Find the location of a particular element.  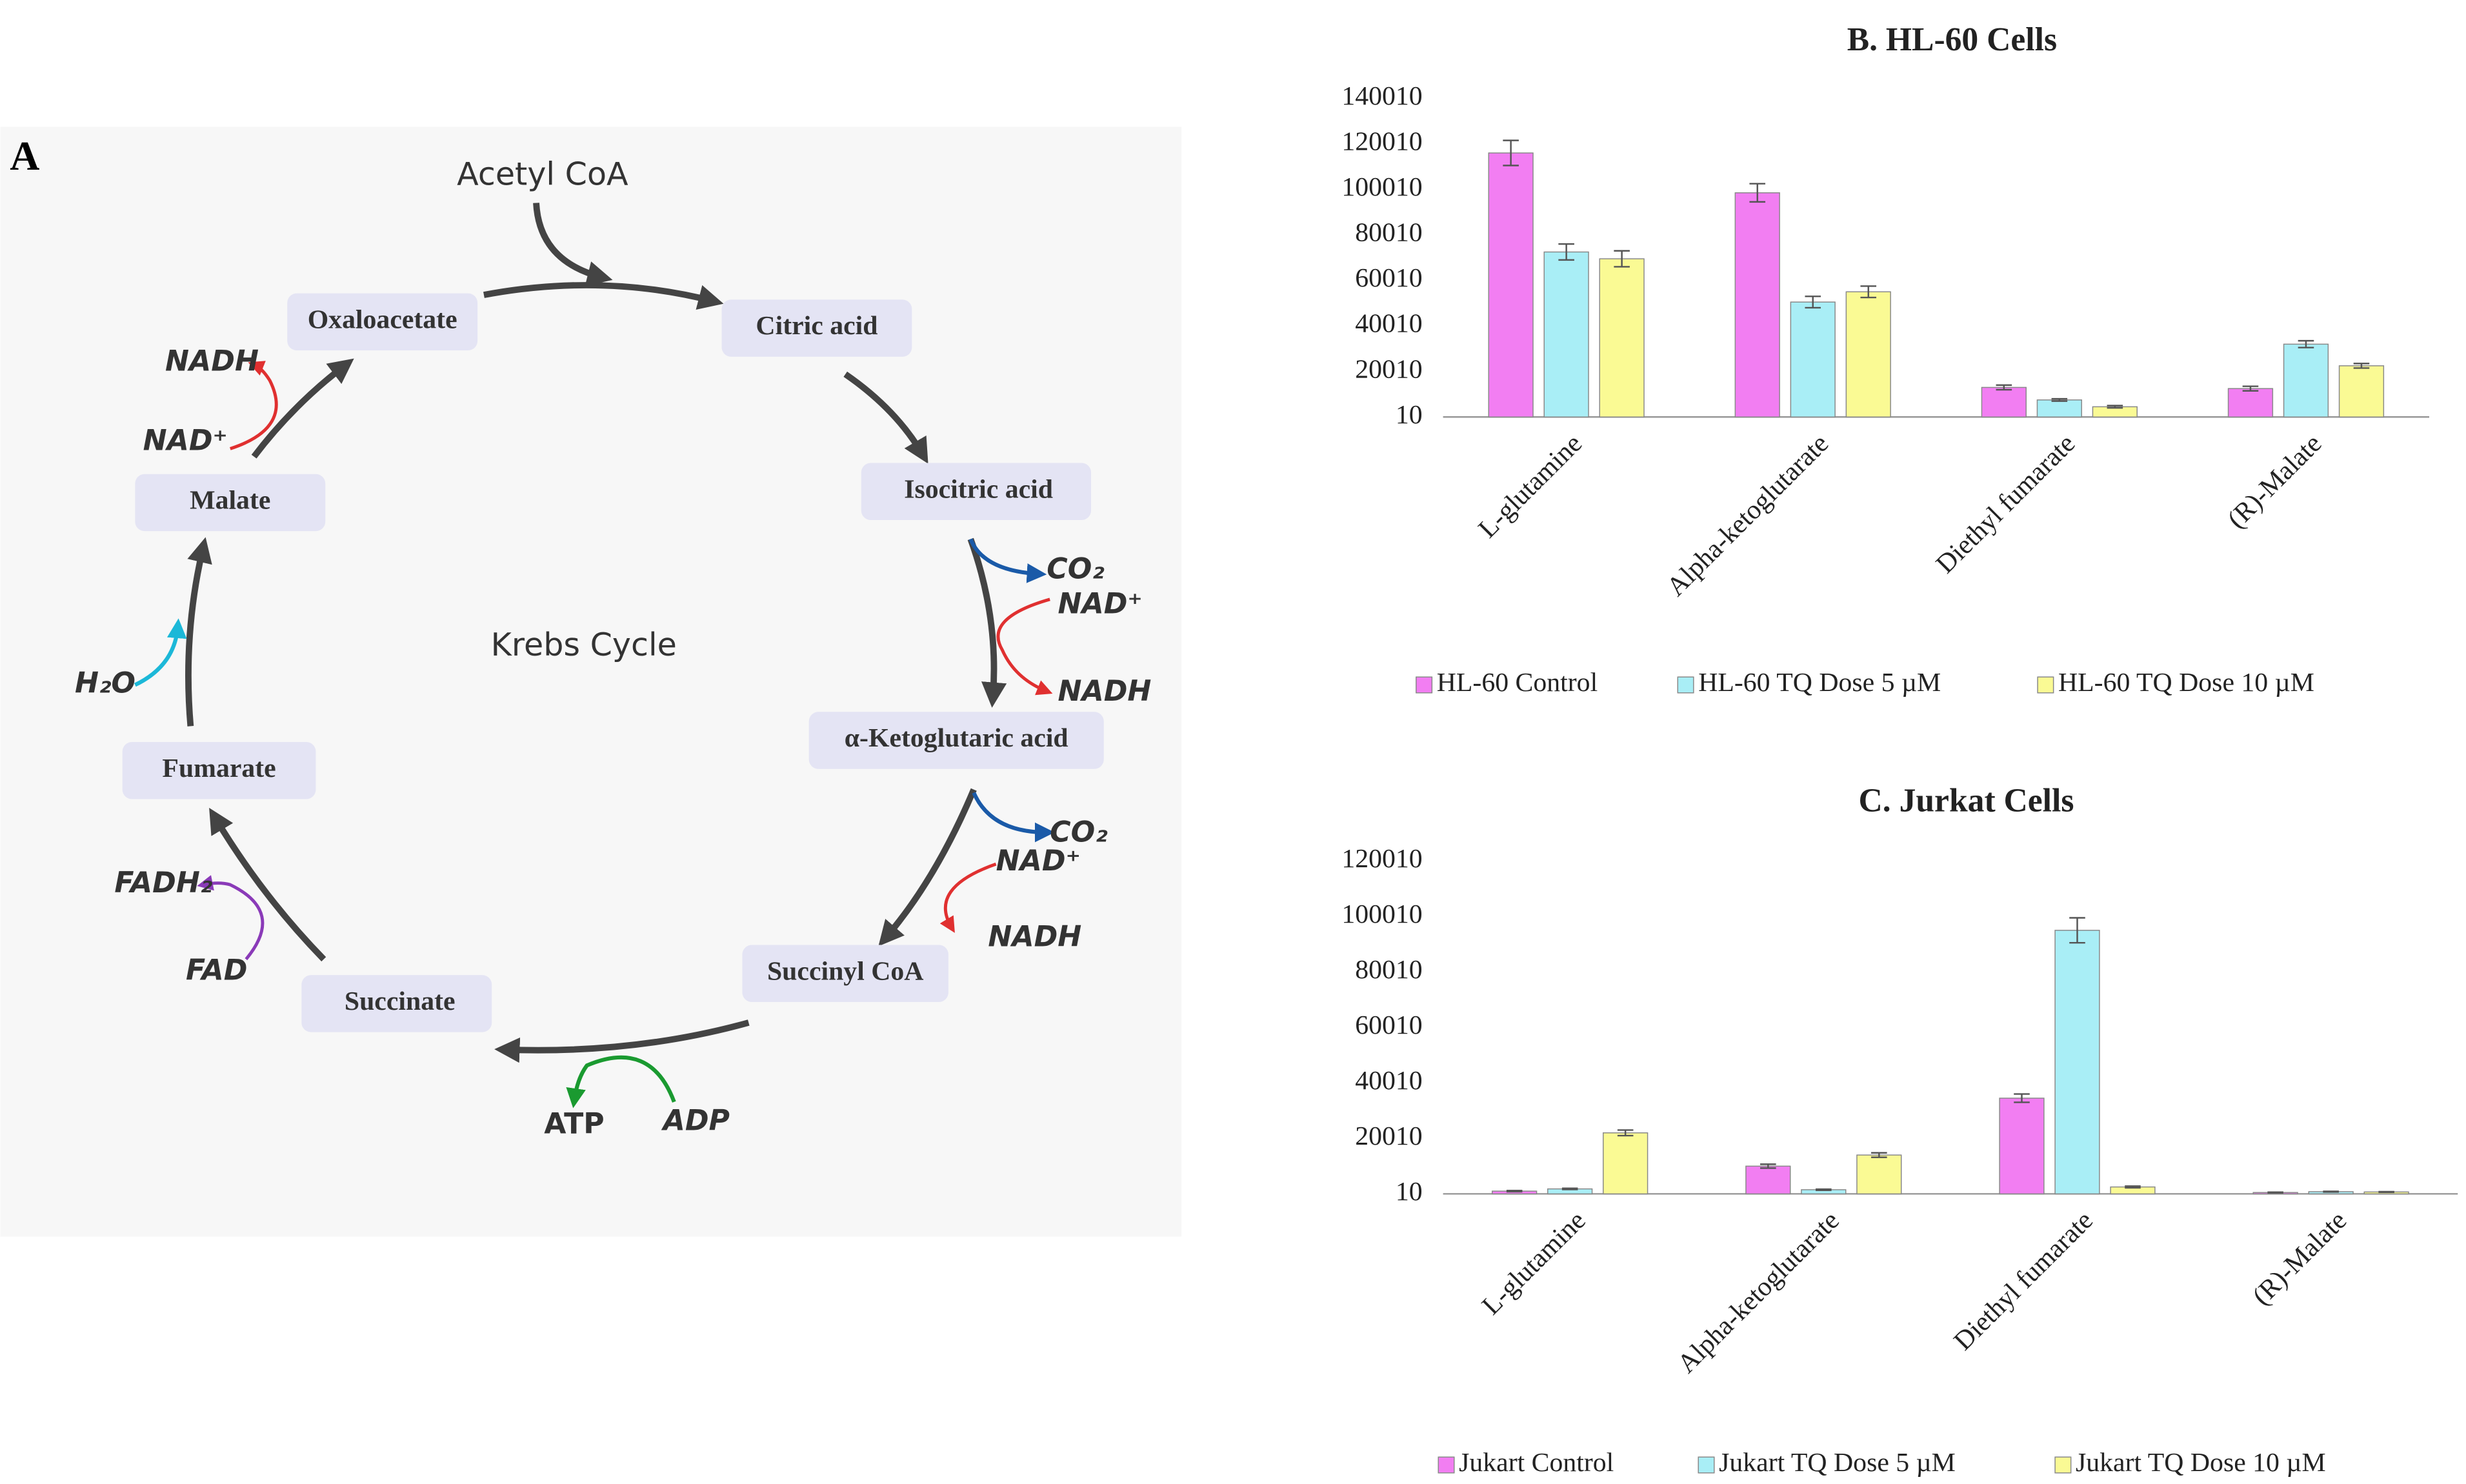

node-label: Oxaloacetate is located at coordinates (382, 319).